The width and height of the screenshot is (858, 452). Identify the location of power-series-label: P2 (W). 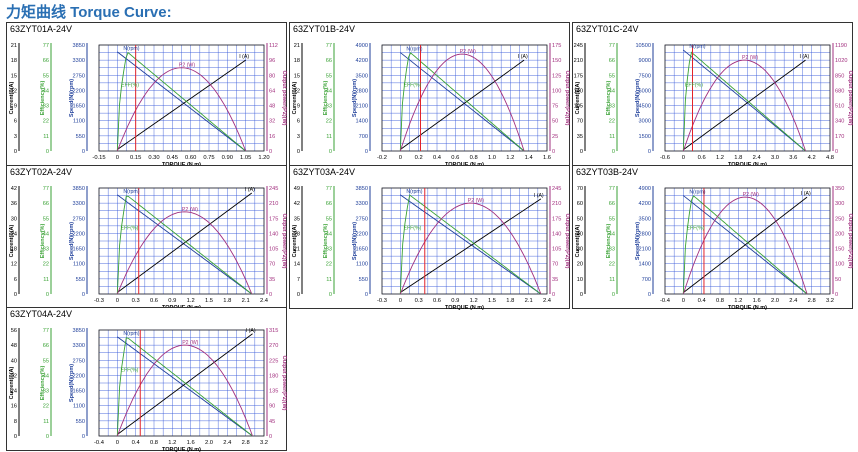
(476, 201).